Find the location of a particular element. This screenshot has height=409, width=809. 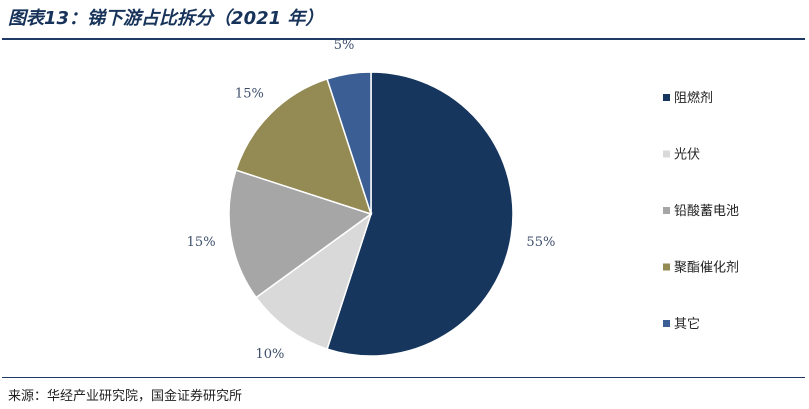

legend-label: 铅酸蓄电池 is located at coordinates (706, 211).